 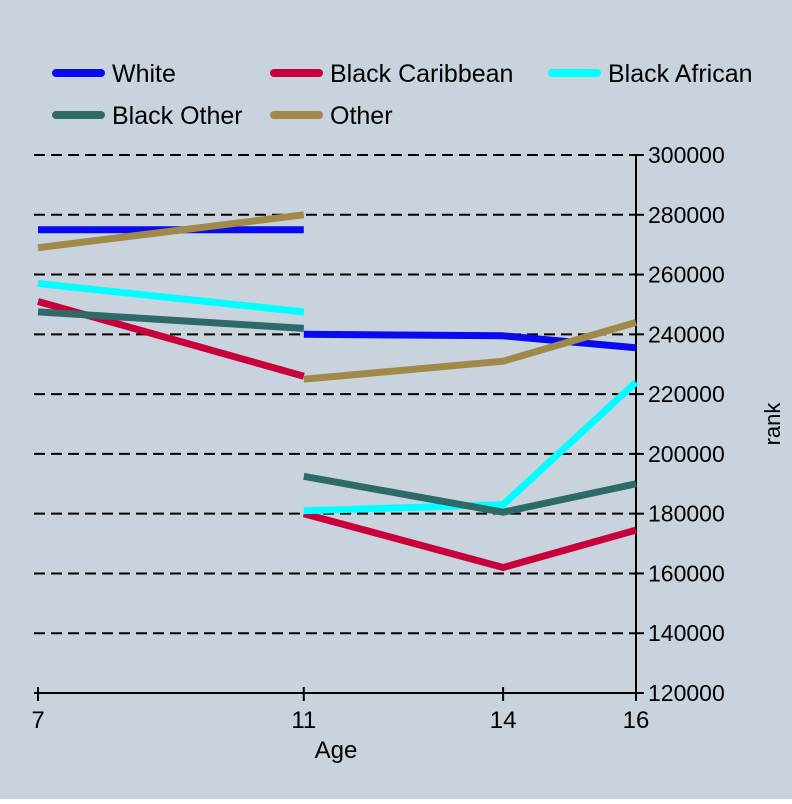 I want to click on legend-item: Black Caribbean, so click(x=391, y=74).